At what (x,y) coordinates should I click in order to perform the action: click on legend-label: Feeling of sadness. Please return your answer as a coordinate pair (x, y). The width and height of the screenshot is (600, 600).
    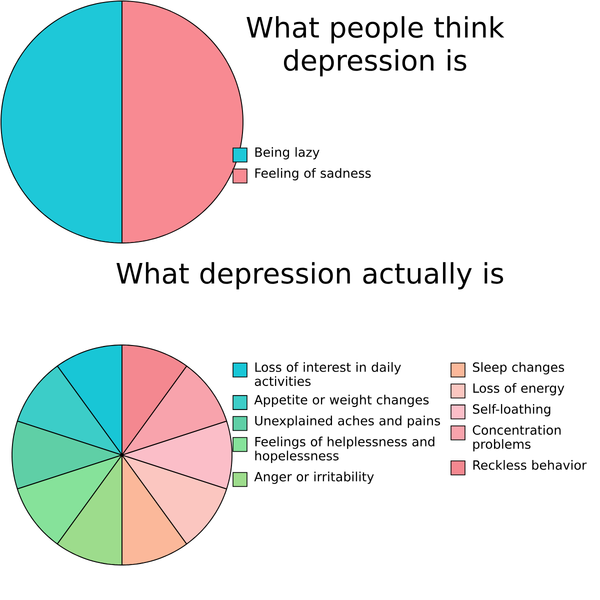
    Looking at the image, I should click on (313, 174).